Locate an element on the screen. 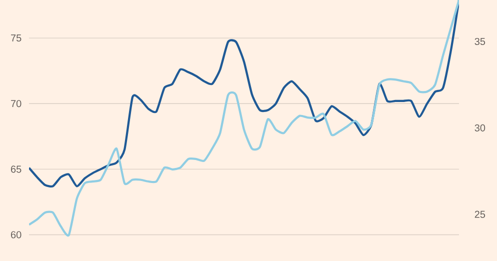 The width and height of the screenshot is (497, 261). y-tick-label: 60 is located at coordinates (16, 234).